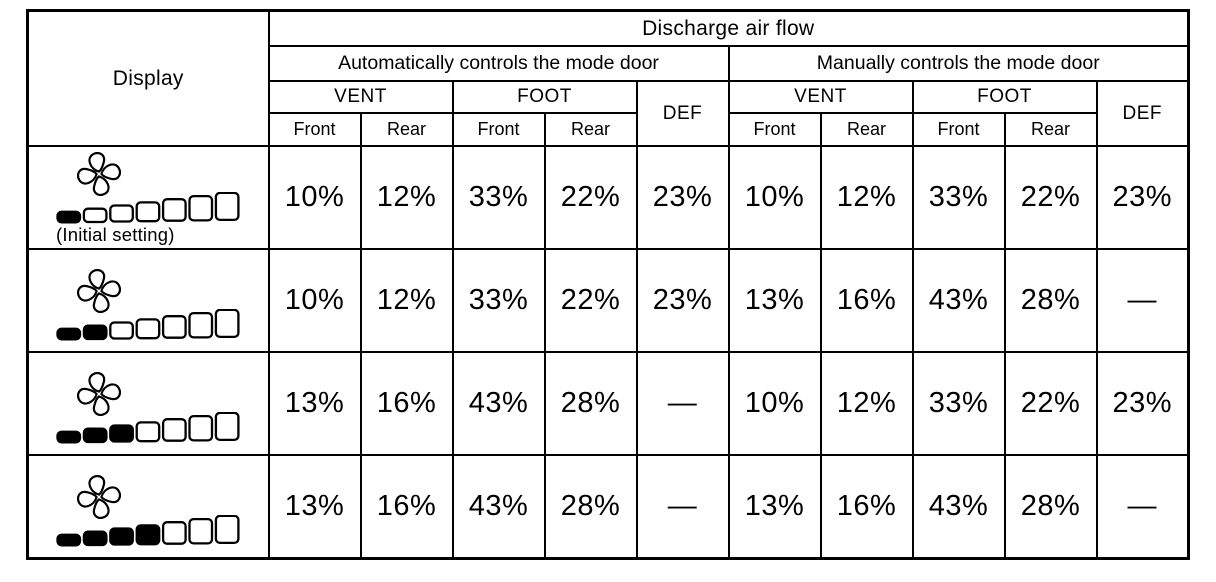 The width and height of the screenshot is (1216, 582). What do you see at coordinates (314, 129) in the screenshot?
I see `auto-vent-front-header: Front` at bounding box center [314, 129].